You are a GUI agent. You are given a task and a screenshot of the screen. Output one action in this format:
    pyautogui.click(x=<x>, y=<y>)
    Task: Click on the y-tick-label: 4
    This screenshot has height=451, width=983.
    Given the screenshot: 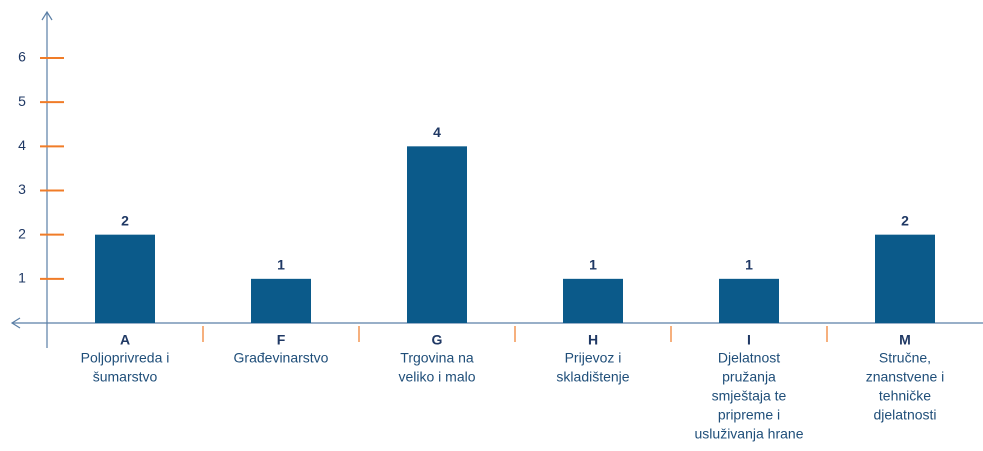 What is the action you would take?
    pyautogui.click(x=22, y=145)
    